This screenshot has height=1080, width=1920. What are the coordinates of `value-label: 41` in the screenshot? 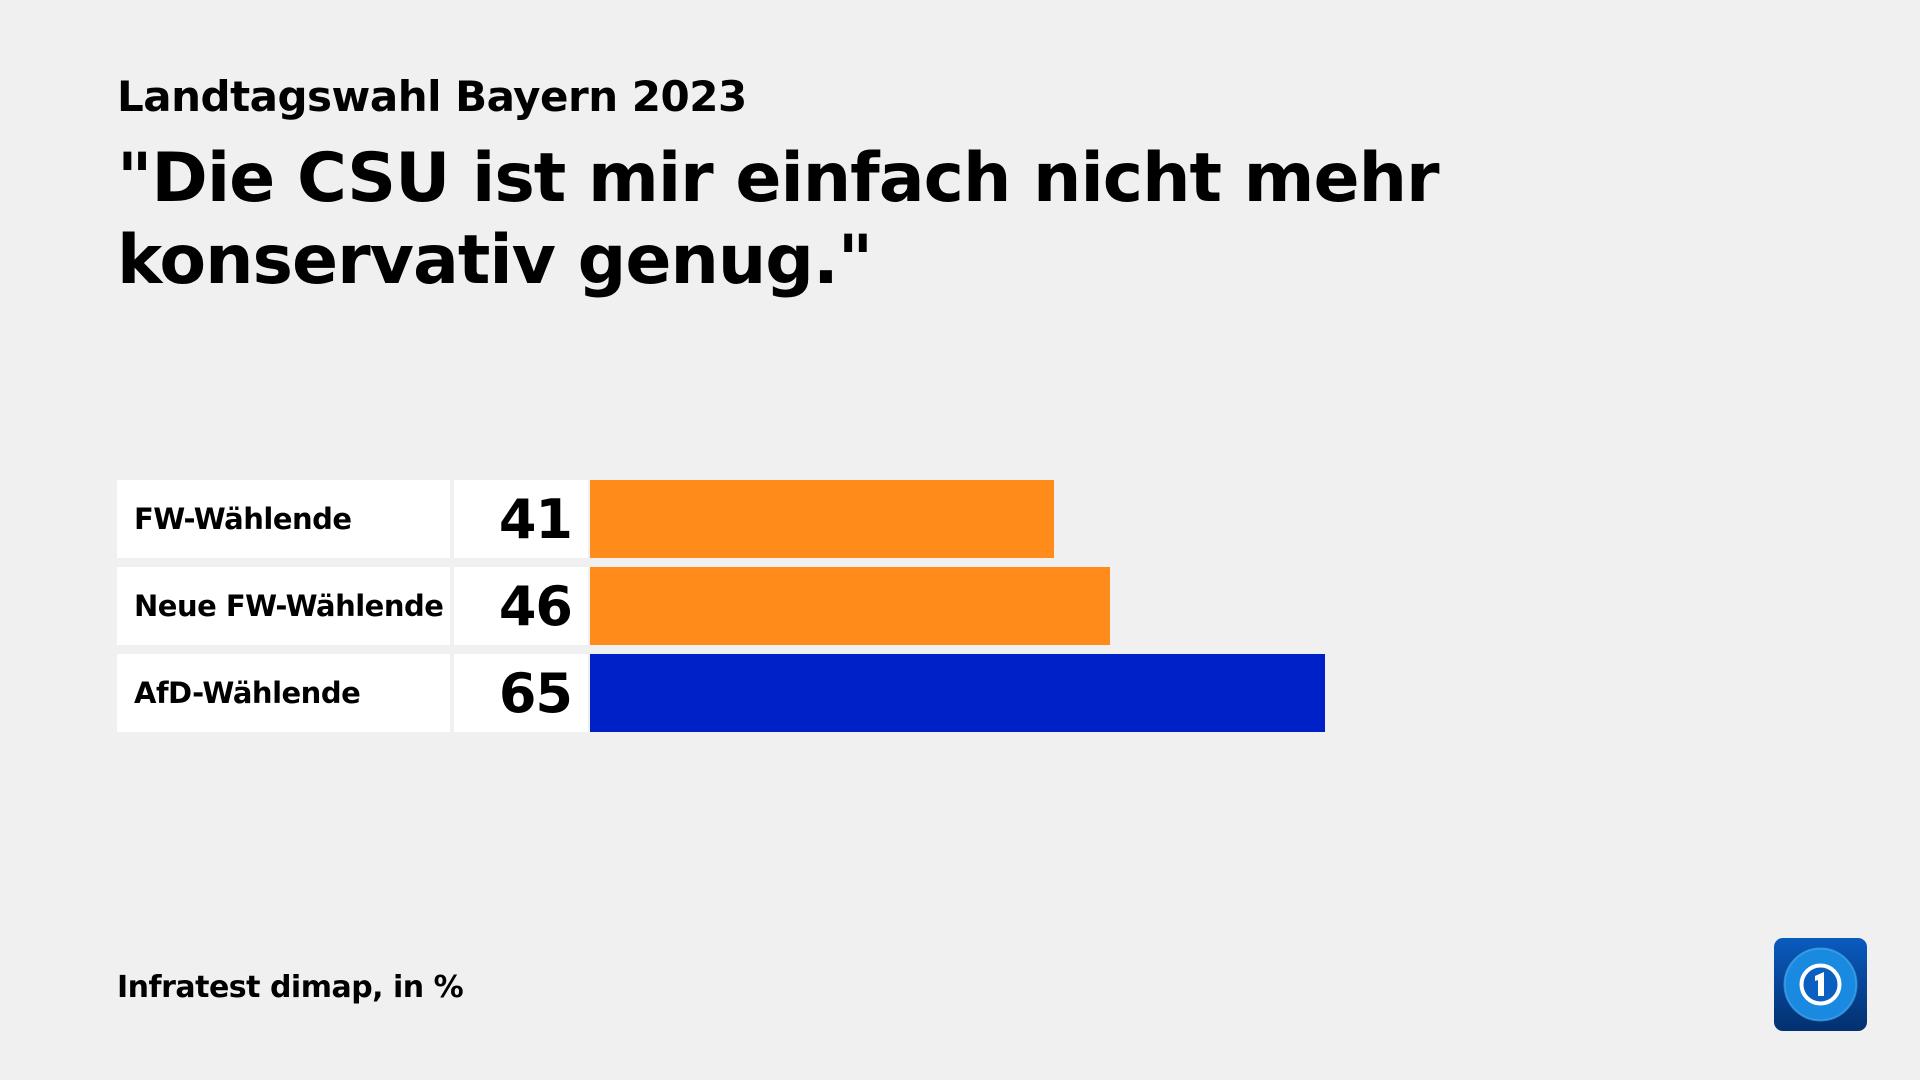 It's located at (521, 519).